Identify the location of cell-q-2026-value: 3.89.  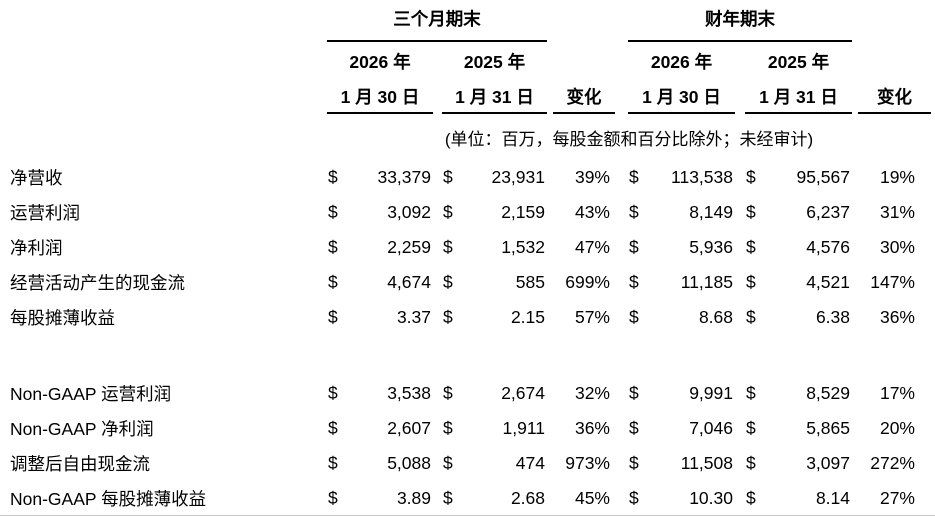
(413, 498).